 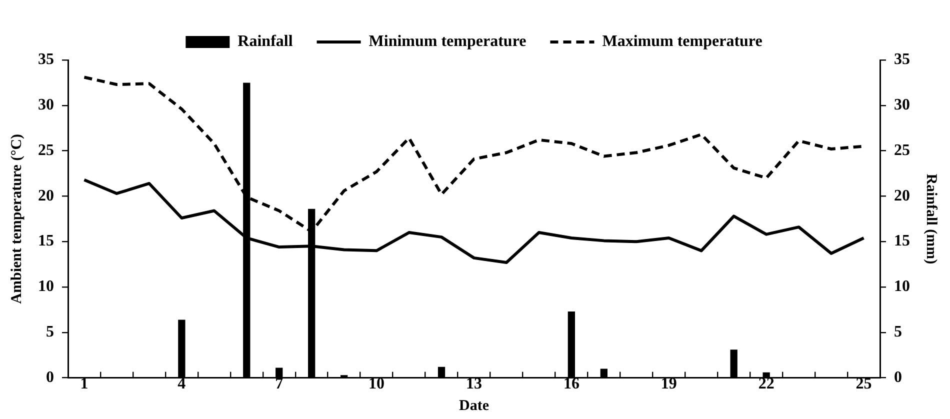 I want to click on y2-tick-label: 35, so click(x=902, y=59).